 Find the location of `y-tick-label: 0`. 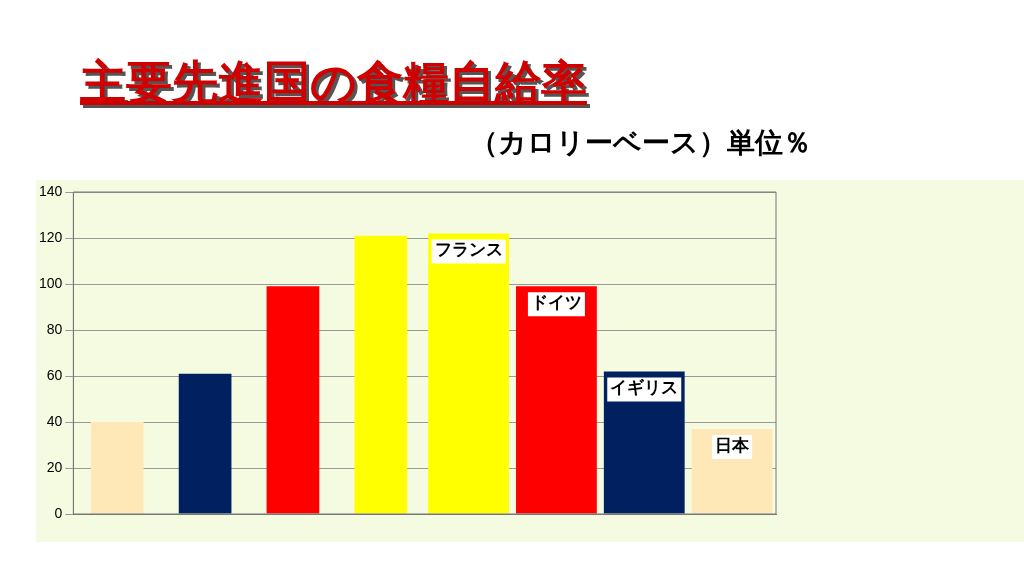

y-tick-label: 0 is located at coordinates (58, 512).